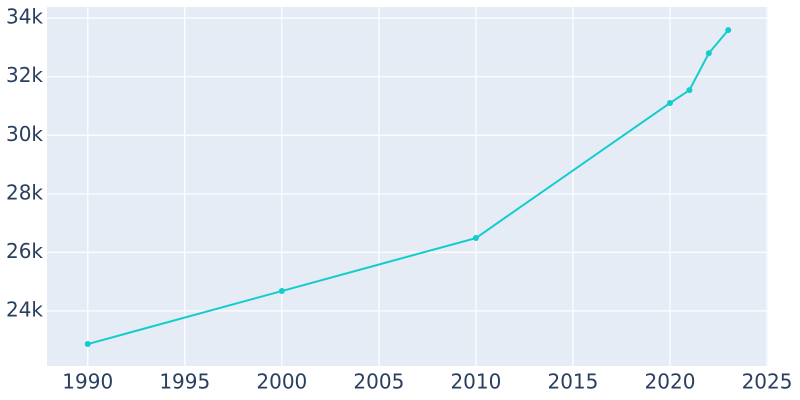 This screenshot has width=800, height=400. Describe the element at coordinates (767, 382) in the screenshot. I see `x-tick-label: 2025` at that location.